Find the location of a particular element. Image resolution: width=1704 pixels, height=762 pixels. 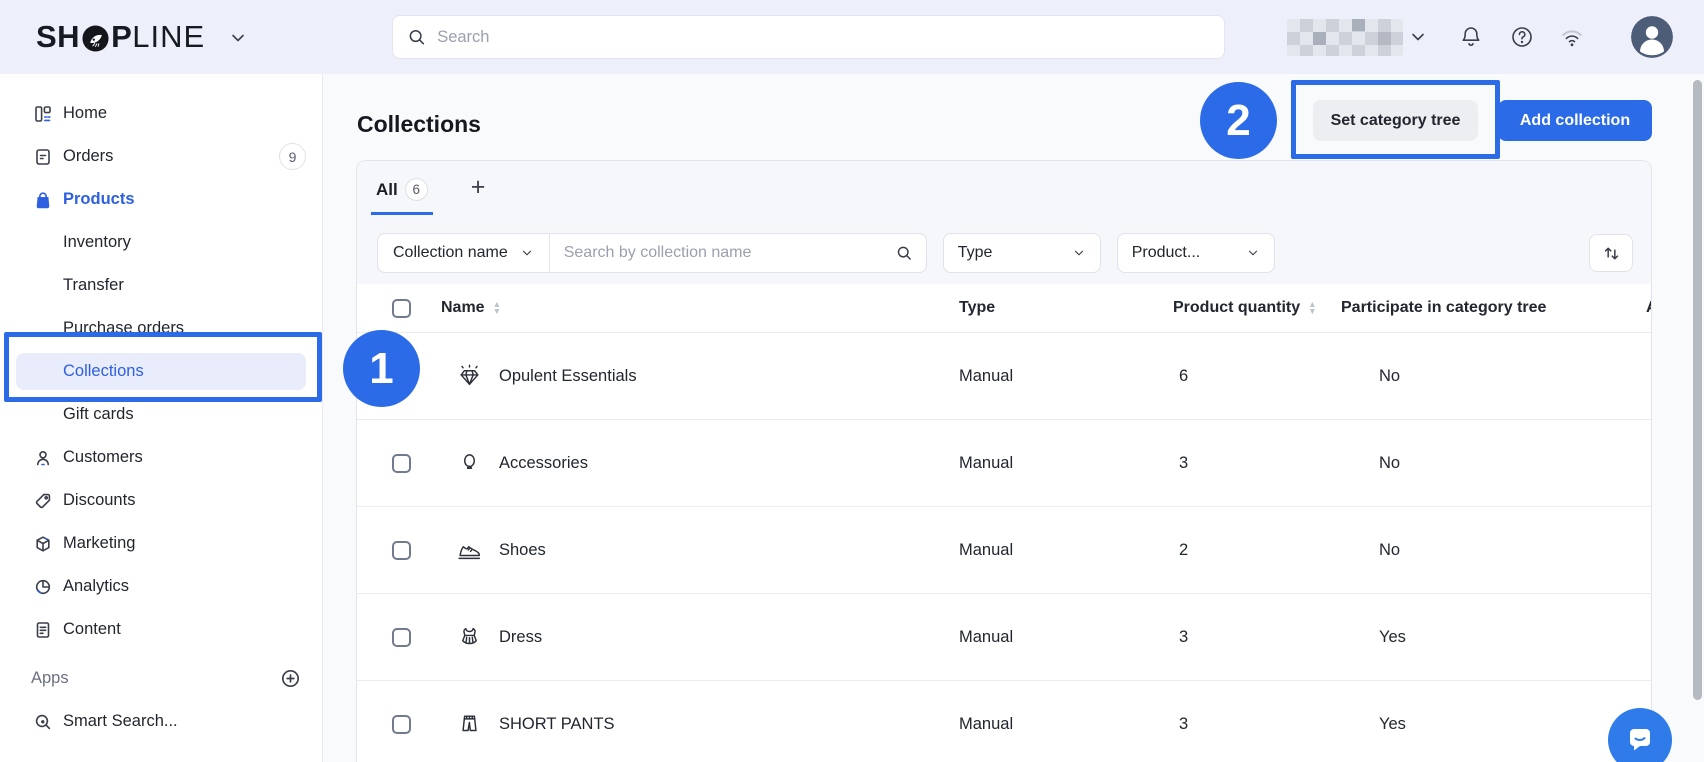

shopline-logo: SH P LINE is located at coordinates (121, 36).